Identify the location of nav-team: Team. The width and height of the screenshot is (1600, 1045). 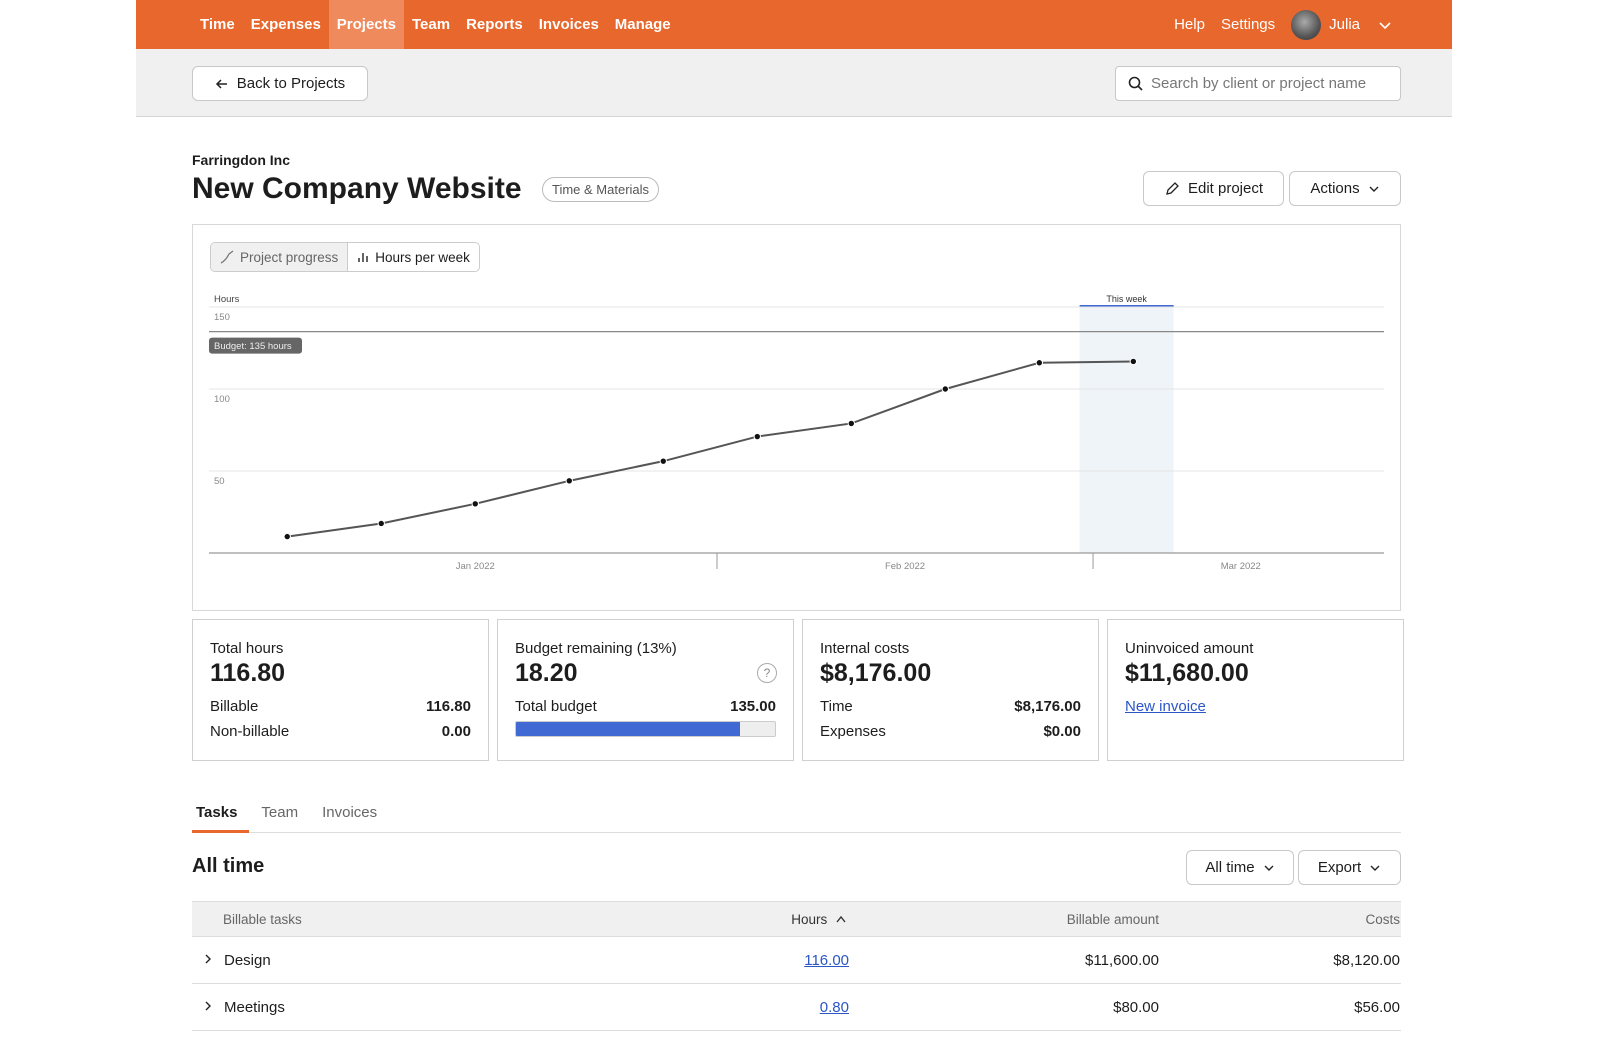
(431, 24).